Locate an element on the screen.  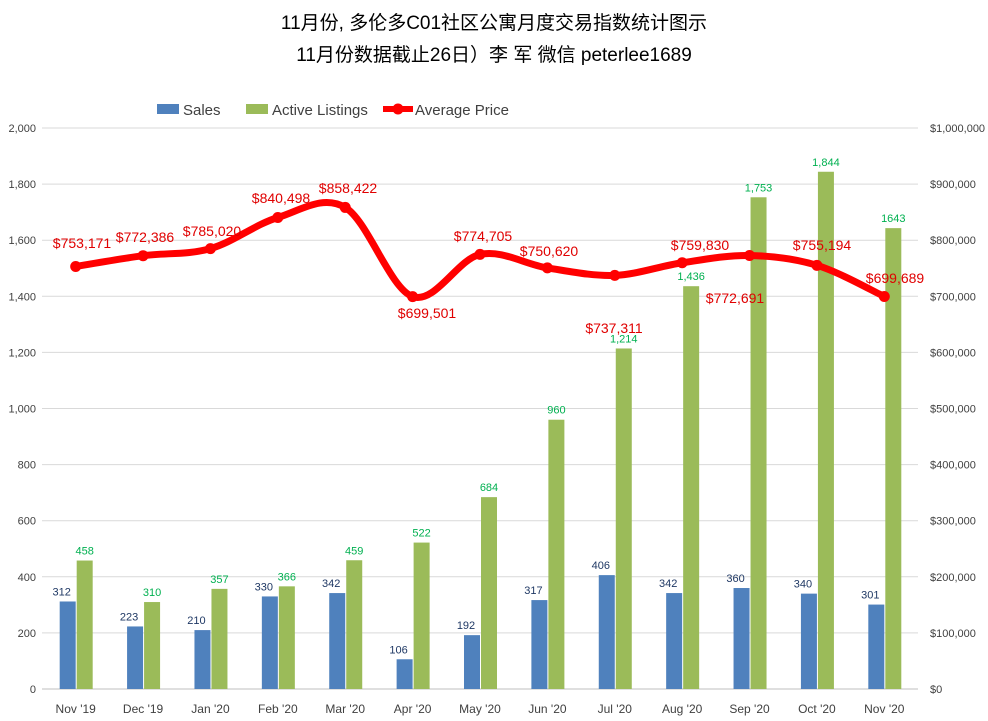
sales-data-label: 360 is located at coordinates (735, 579).